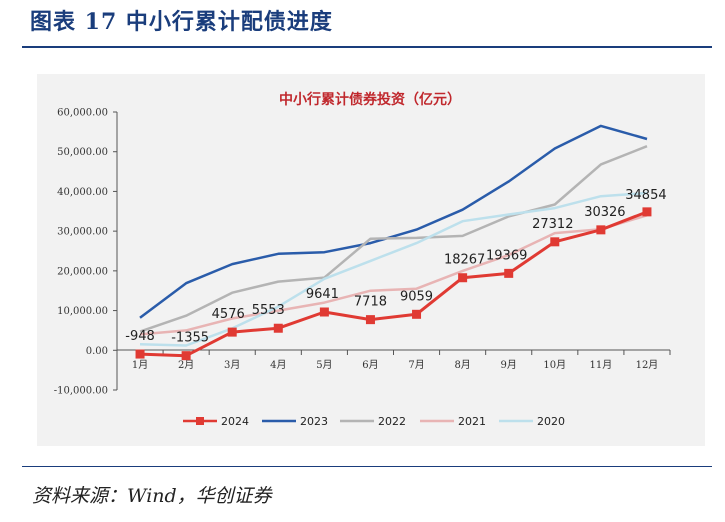 The height and width of the screenshot is (522, 725). What do you see at coordinates (645, 195) in the screenshot?
I see `data-label-2024: 34854` at bounding box center [645, 195].